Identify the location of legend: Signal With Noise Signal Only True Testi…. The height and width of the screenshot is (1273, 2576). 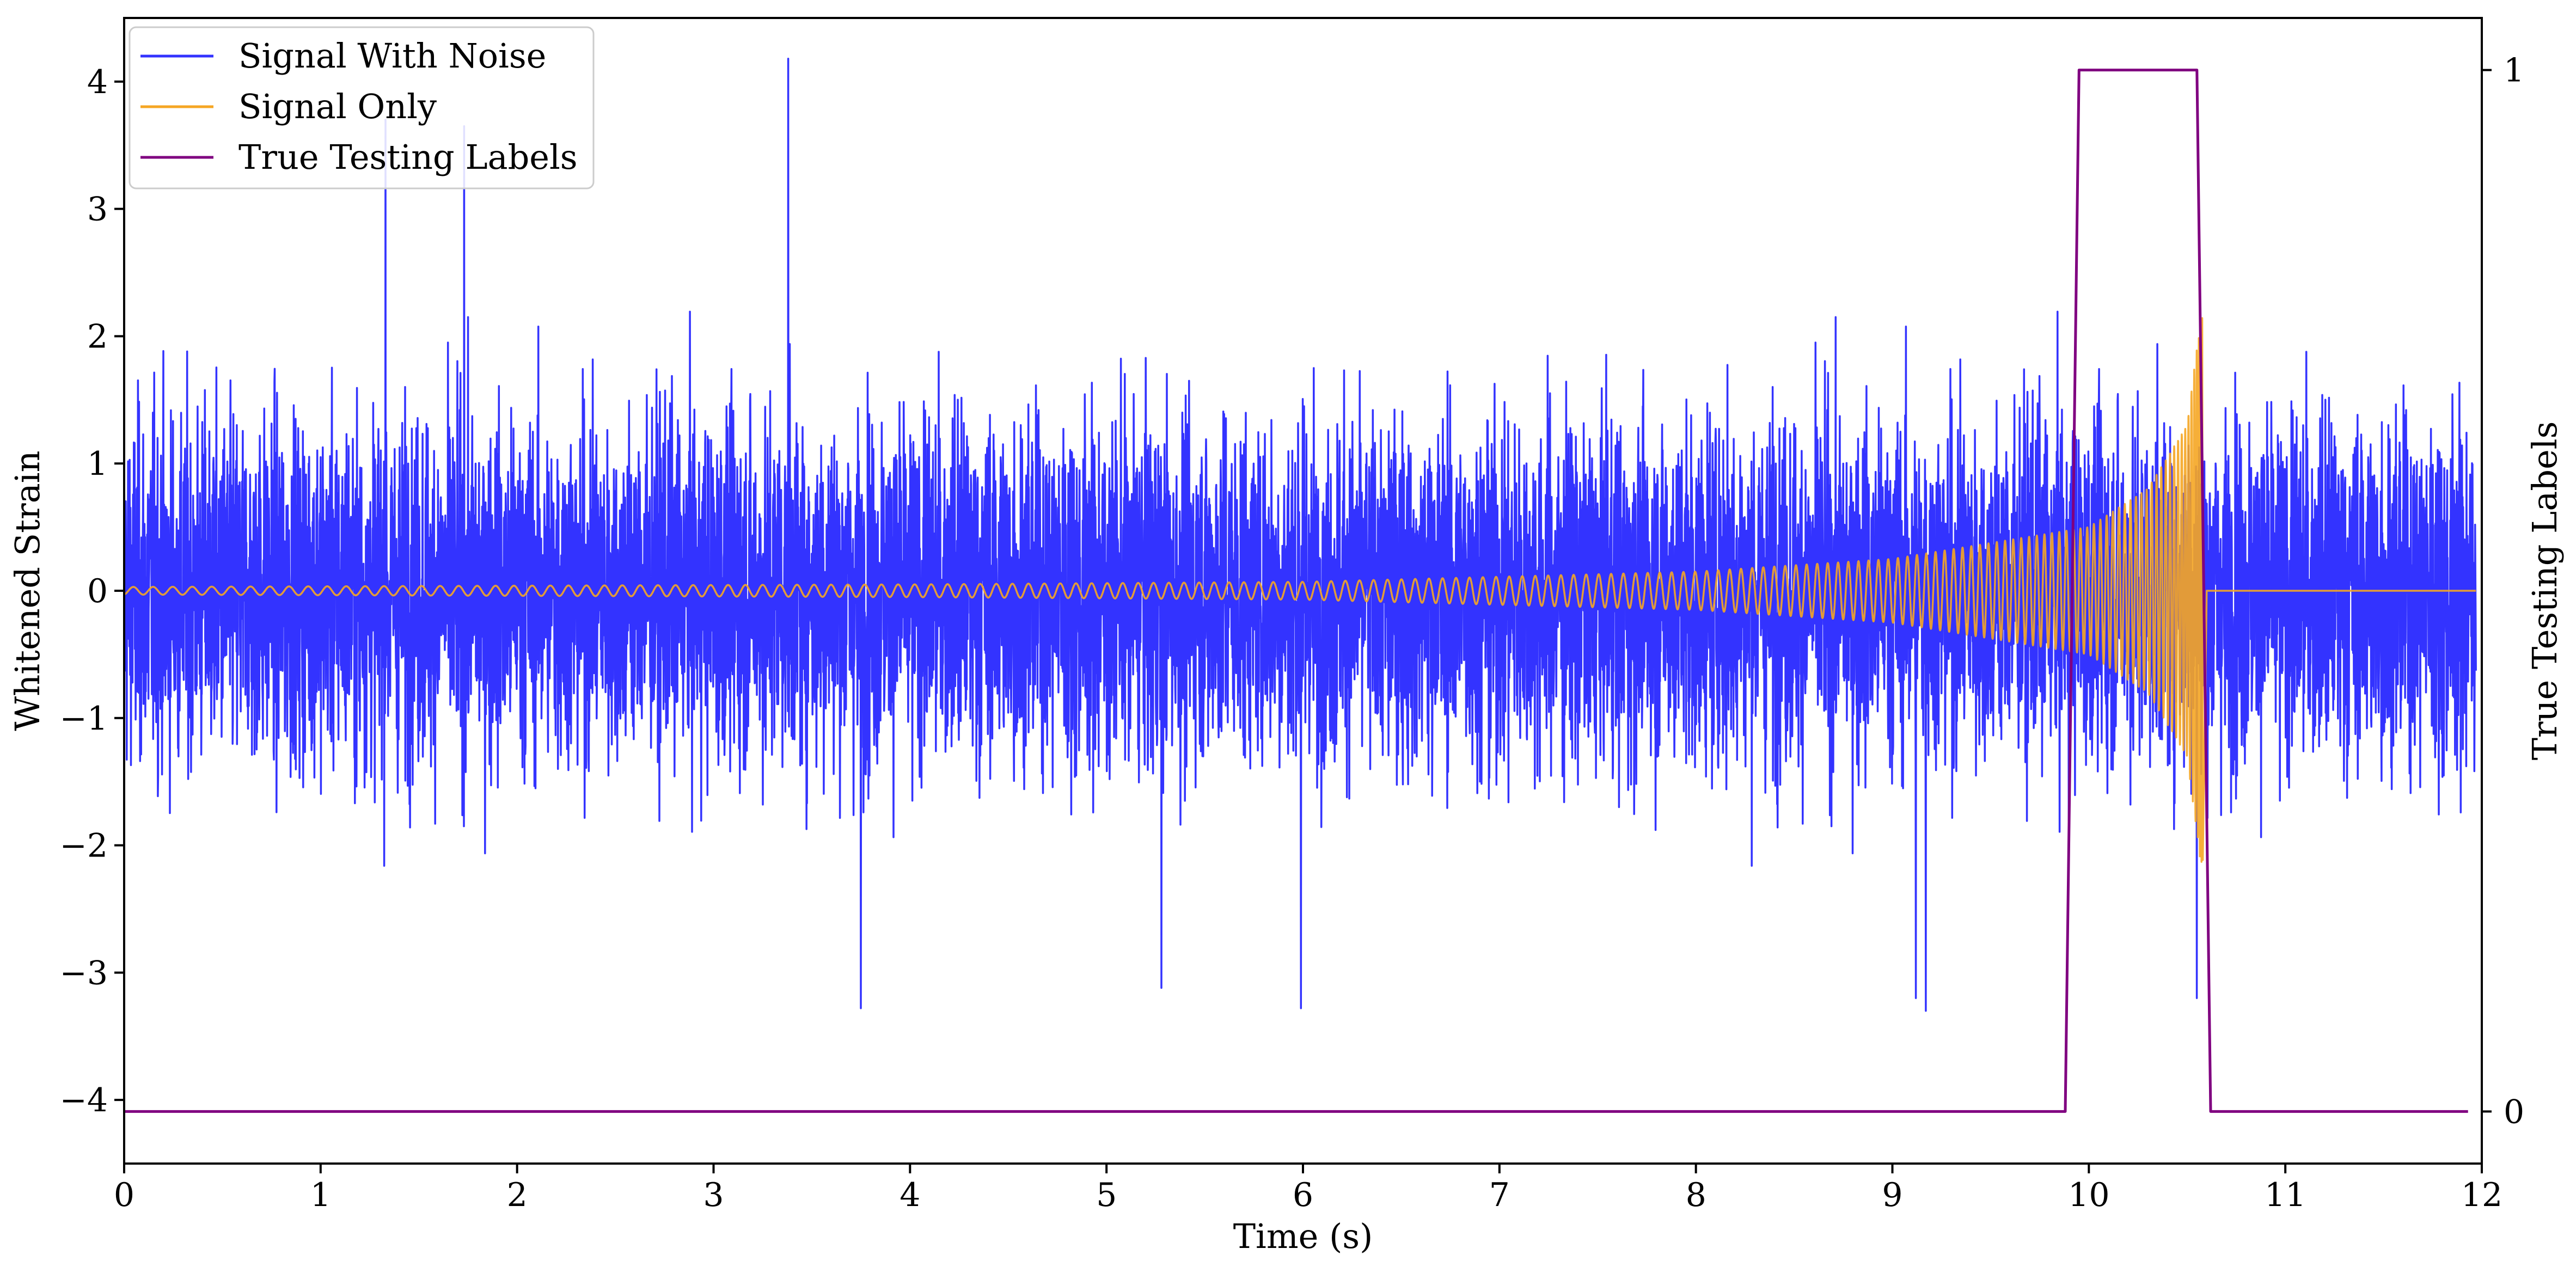
(362, 108).